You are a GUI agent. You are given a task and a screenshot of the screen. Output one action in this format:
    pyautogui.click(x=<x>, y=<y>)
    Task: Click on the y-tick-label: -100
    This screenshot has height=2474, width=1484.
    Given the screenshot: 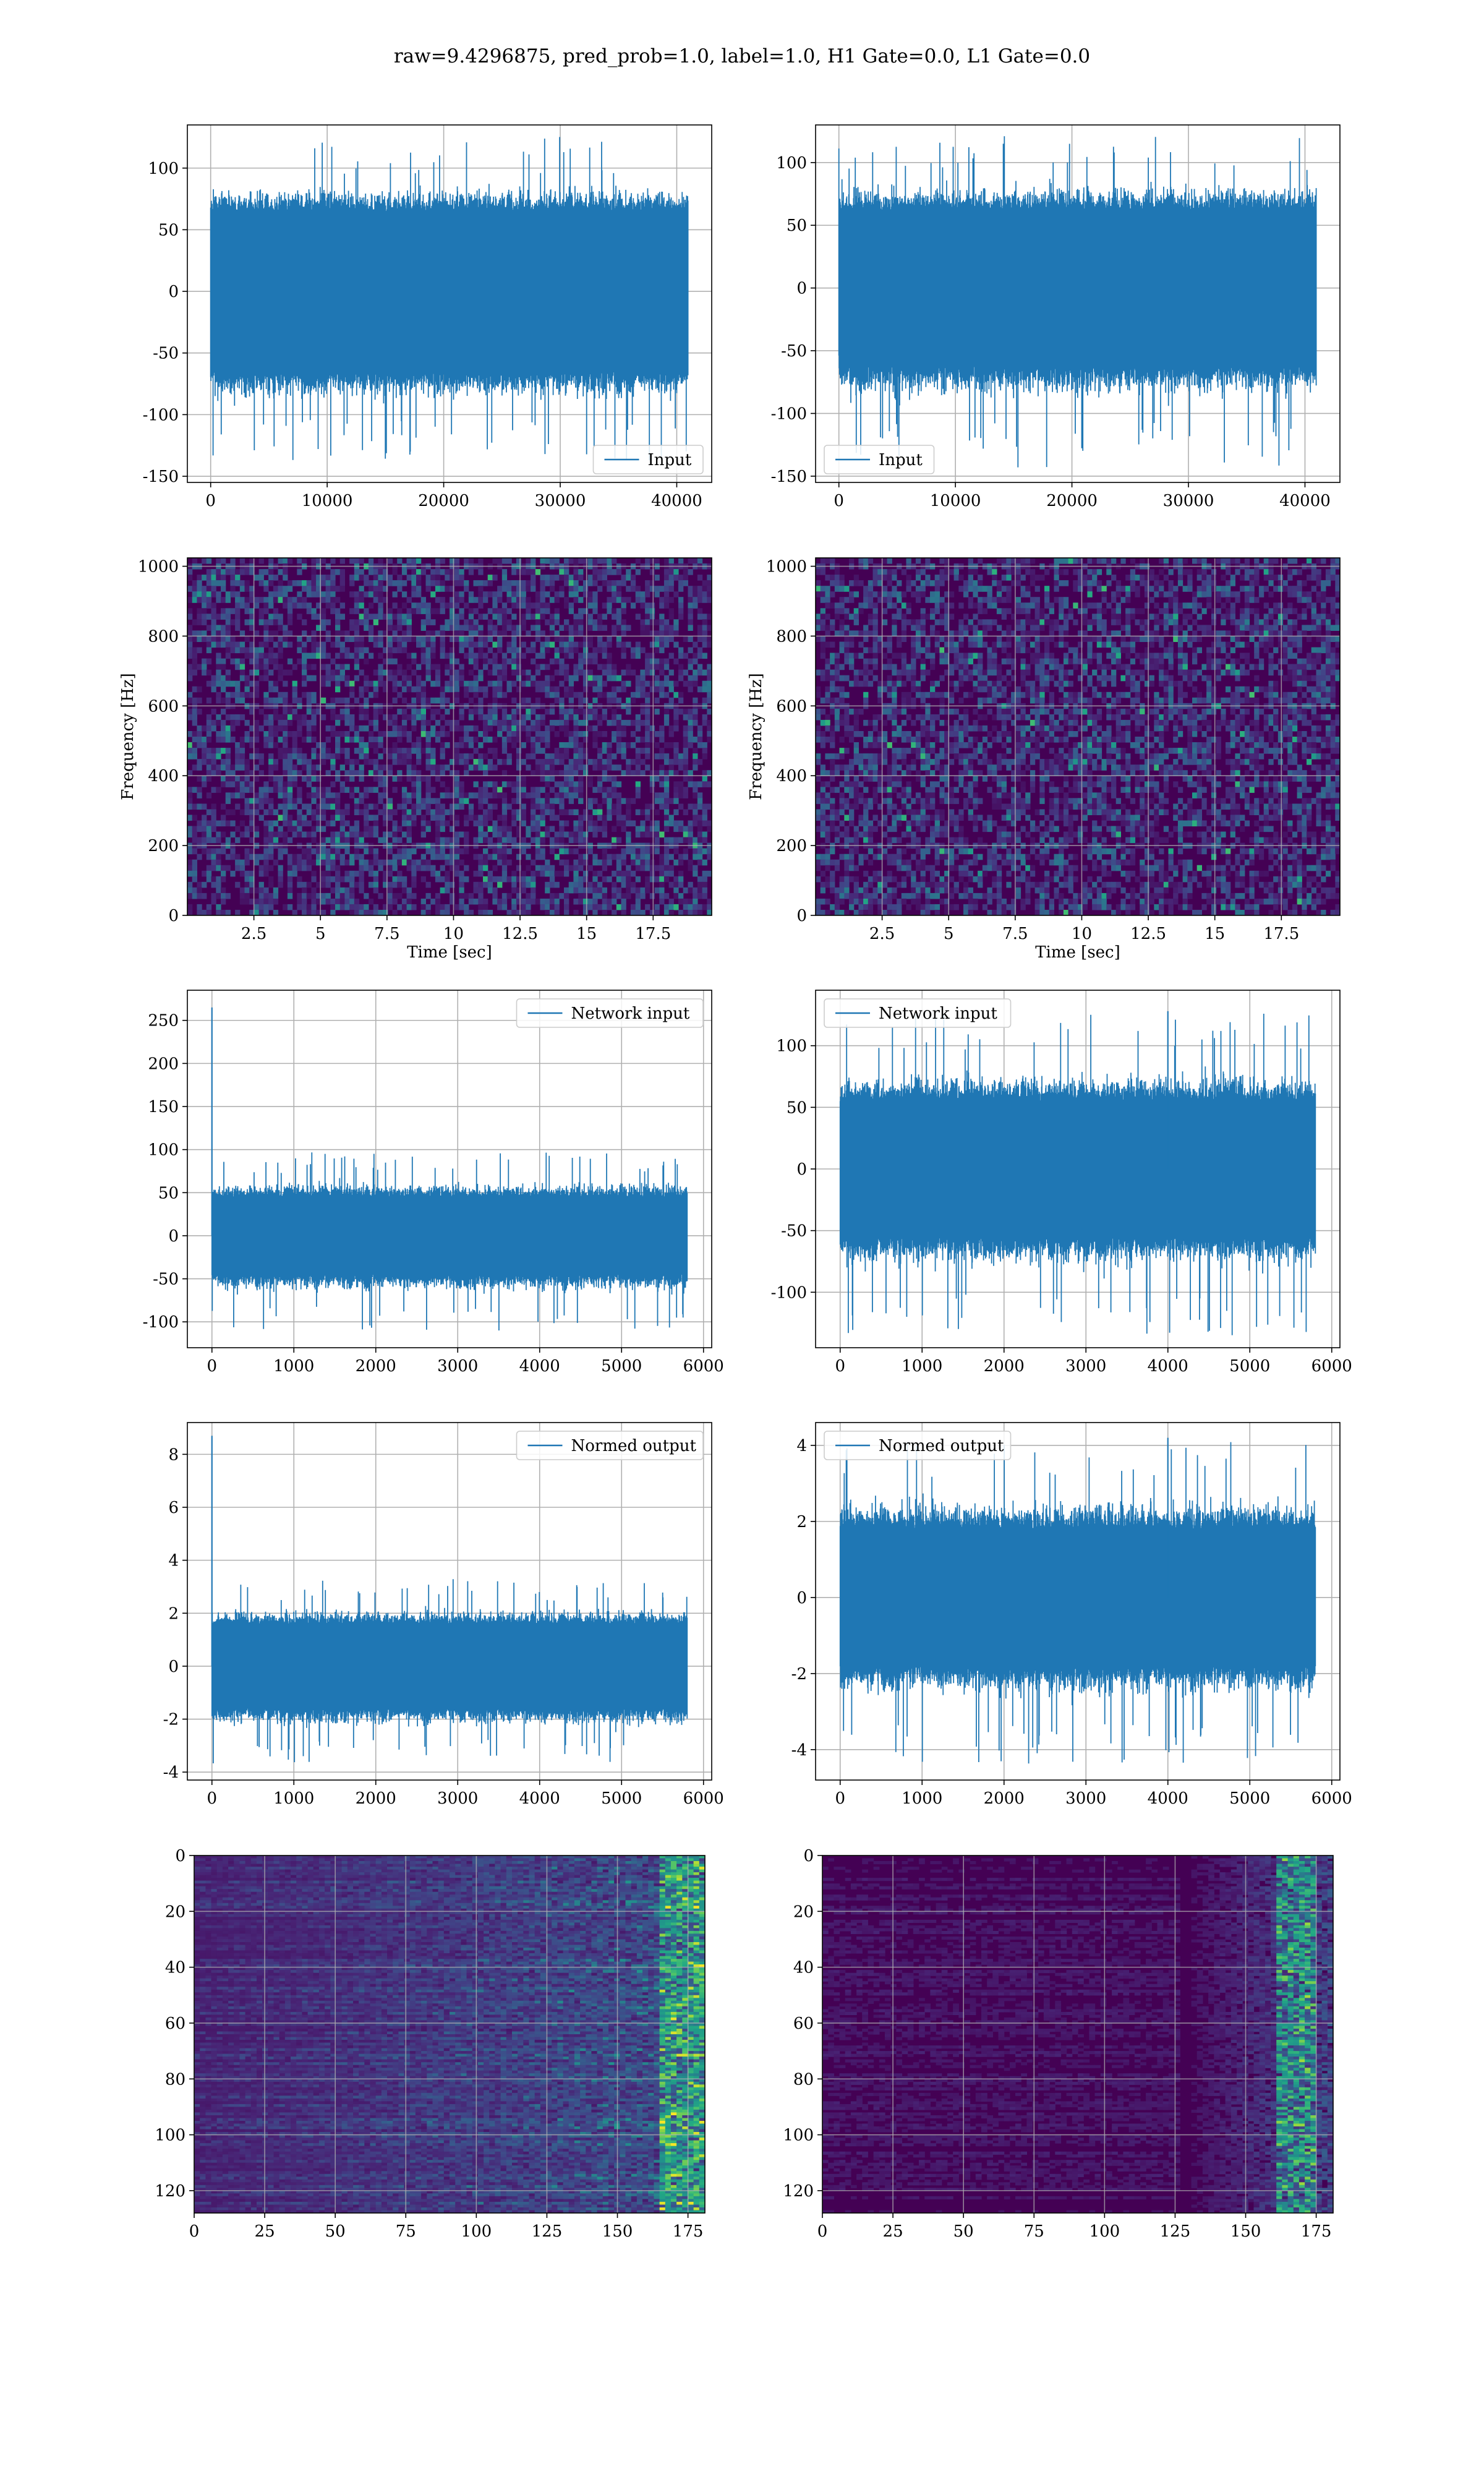 What is the action you would take?
    pyautogui.click(x=161, y=415)
    